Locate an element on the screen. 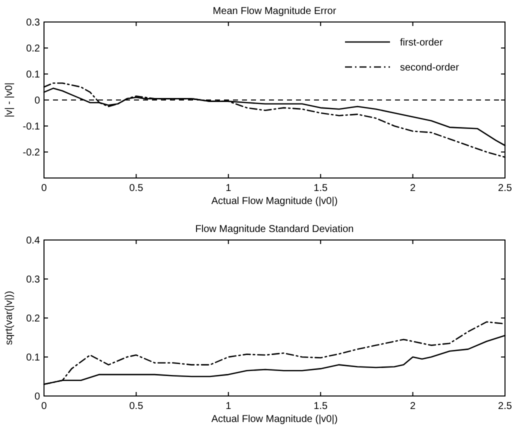 The width and height of the screenshot is (515, 432). y-tick-label: -0.1 is located at coordinates (31, 127).